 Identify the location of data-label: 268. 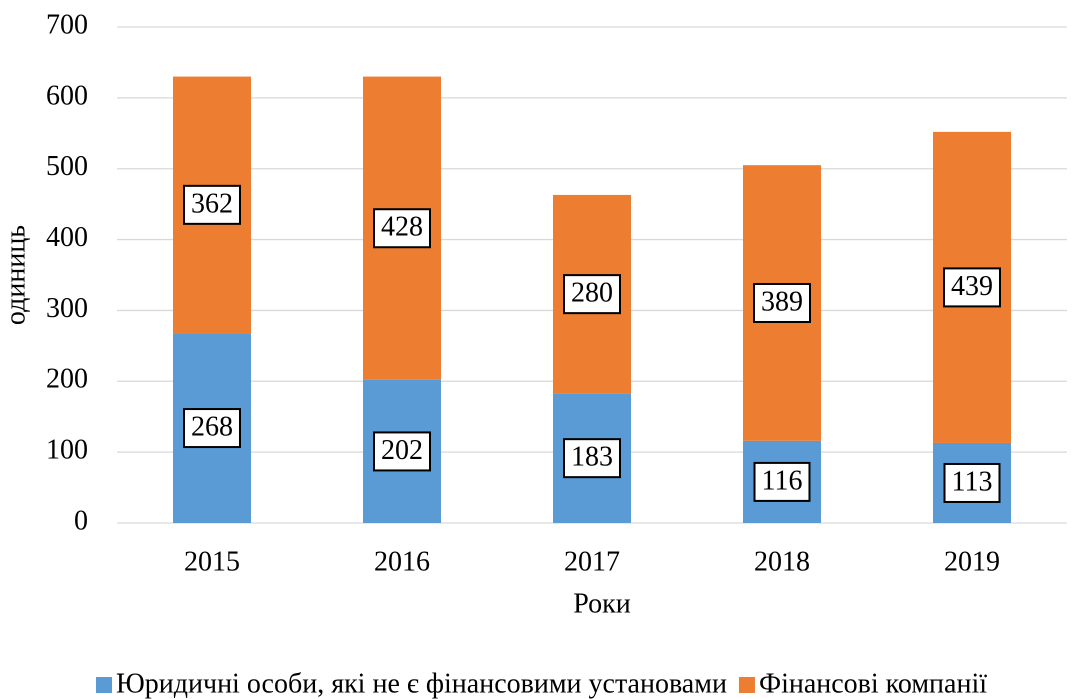
(212, 426).